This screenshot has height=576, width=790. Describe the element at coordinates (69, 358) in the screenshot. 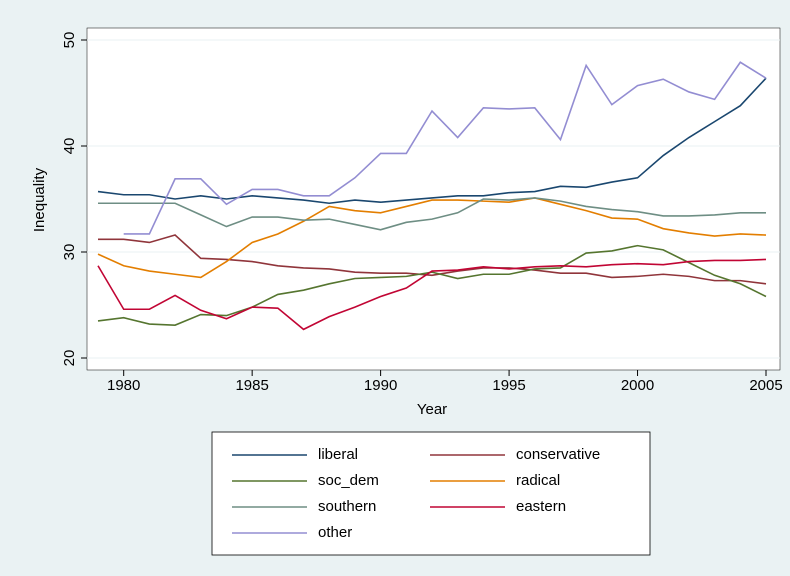

I see `y-tick-label: 20` at that location.